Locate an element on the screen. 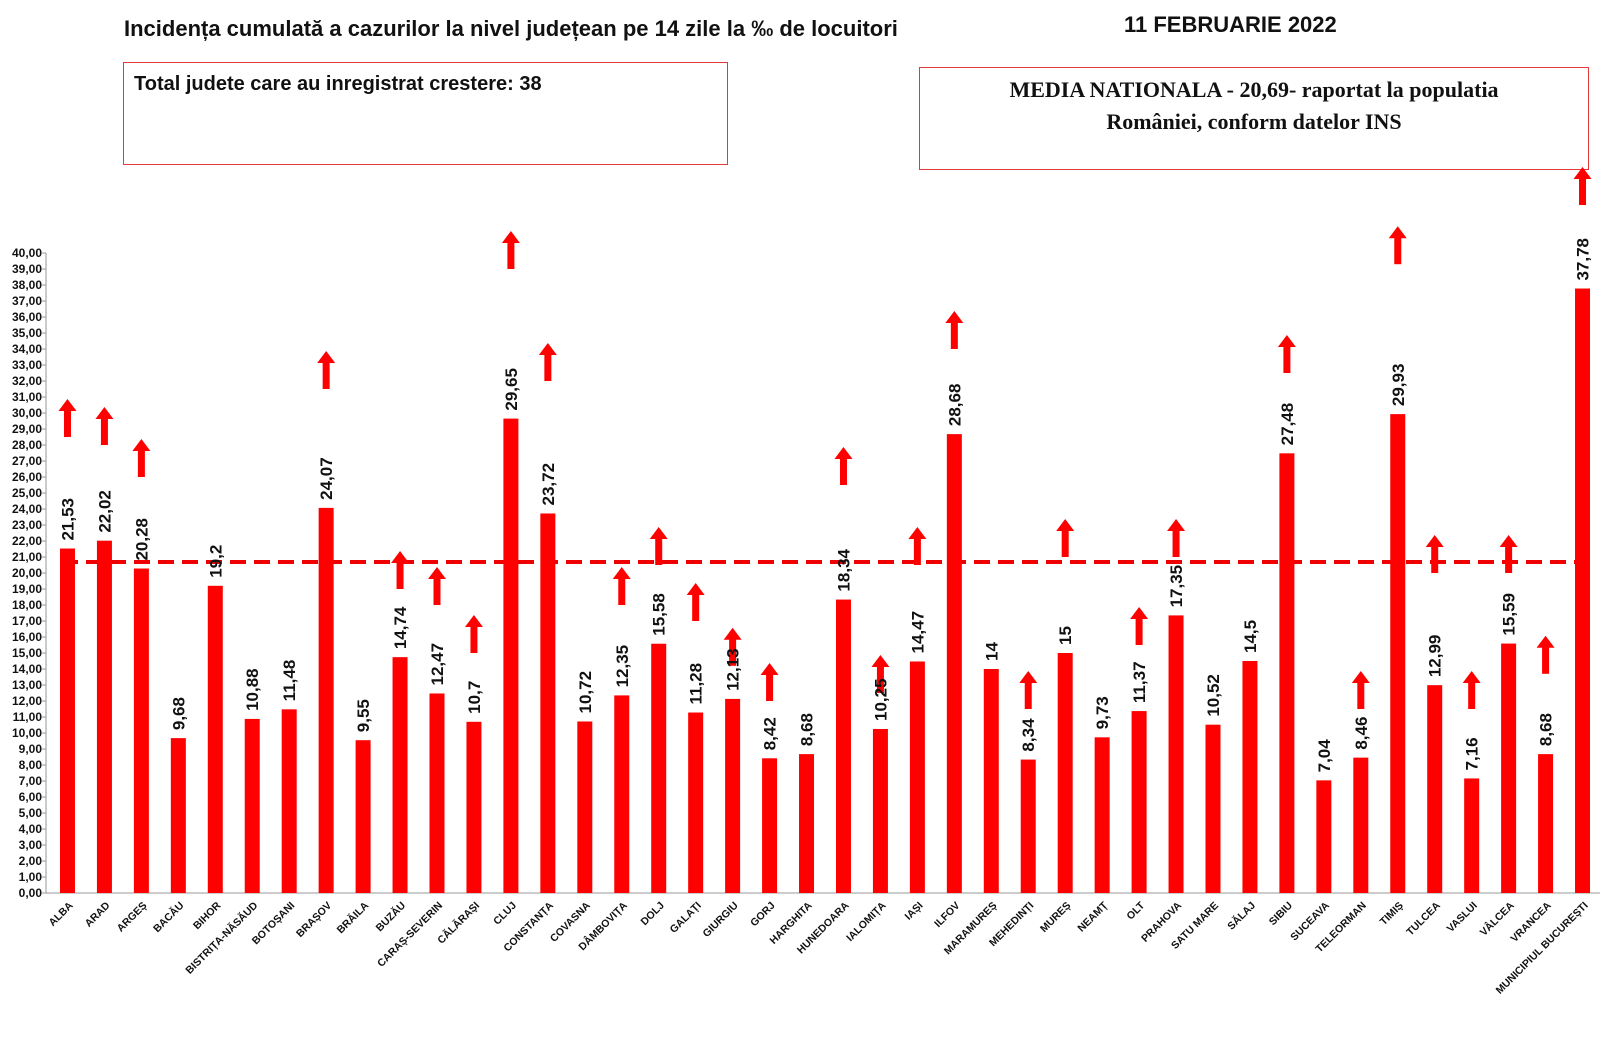 The height and width of the screenshot is (1047, 1611). value-label: 9,55 is located at coordinates (363, 715).